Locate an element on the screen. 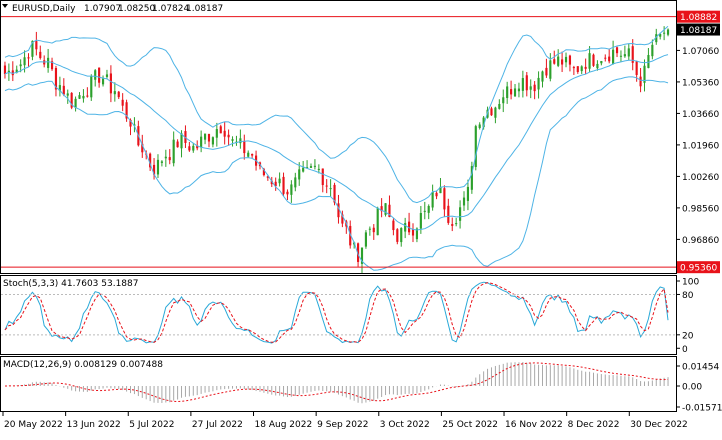  macd-axis-label: 0.01454 is located at coordinates (700, 368).